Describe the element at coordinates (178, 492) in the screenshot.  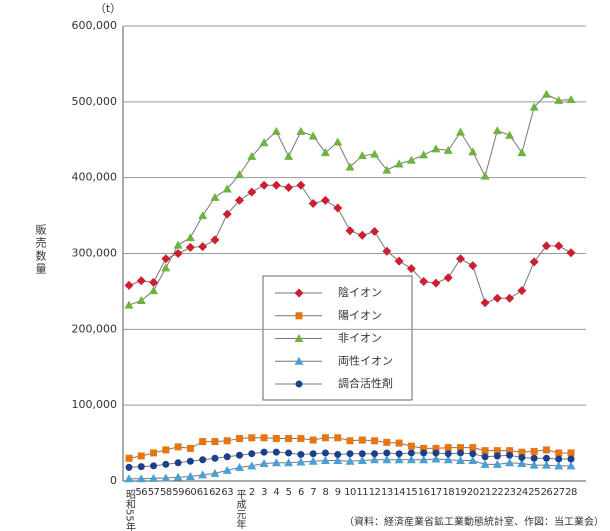
I see `x-tick-label: 59` at that location.